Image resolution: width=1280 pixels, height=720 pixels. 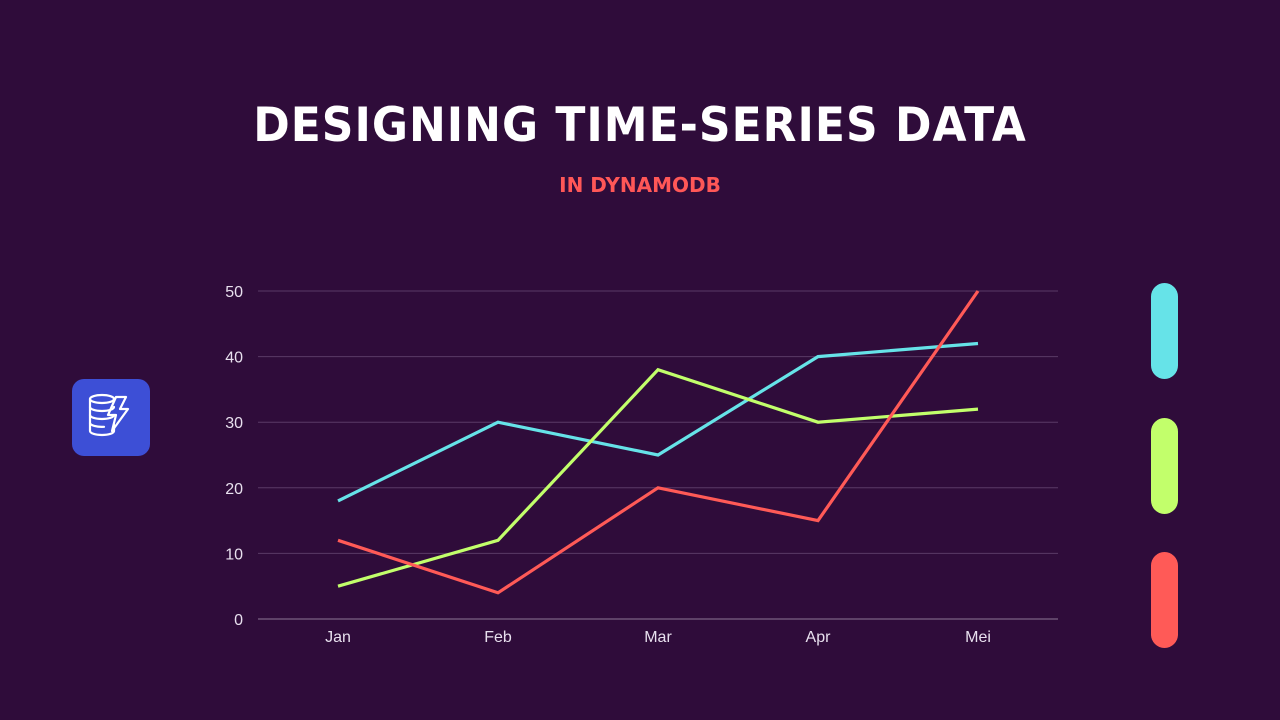 I want to click on x-tick-label: Apr, so click(x=819, y=637).